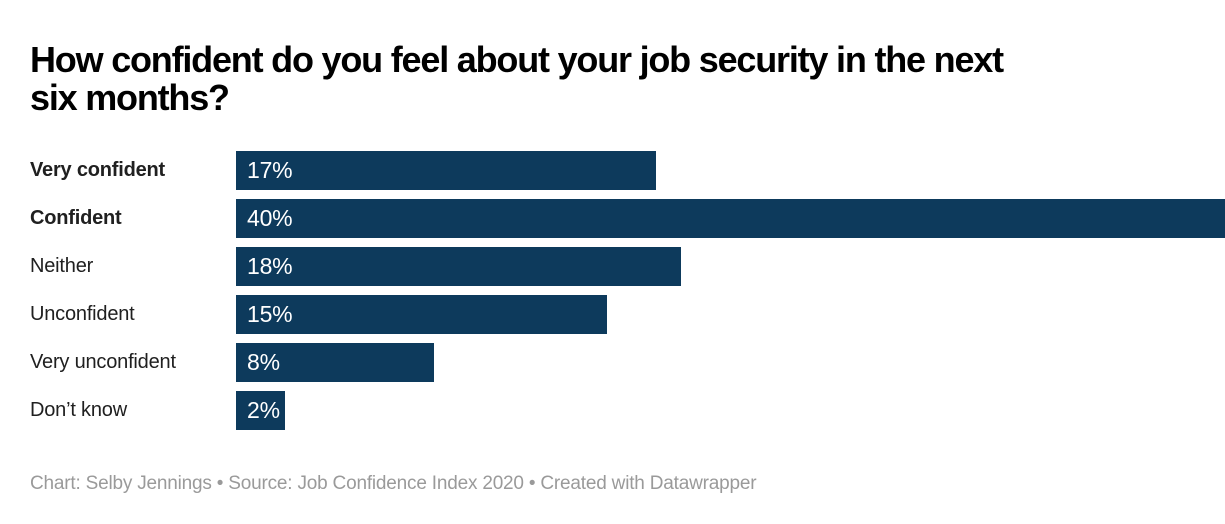  I want to click on bar-track: 15%, so click(730, 314).